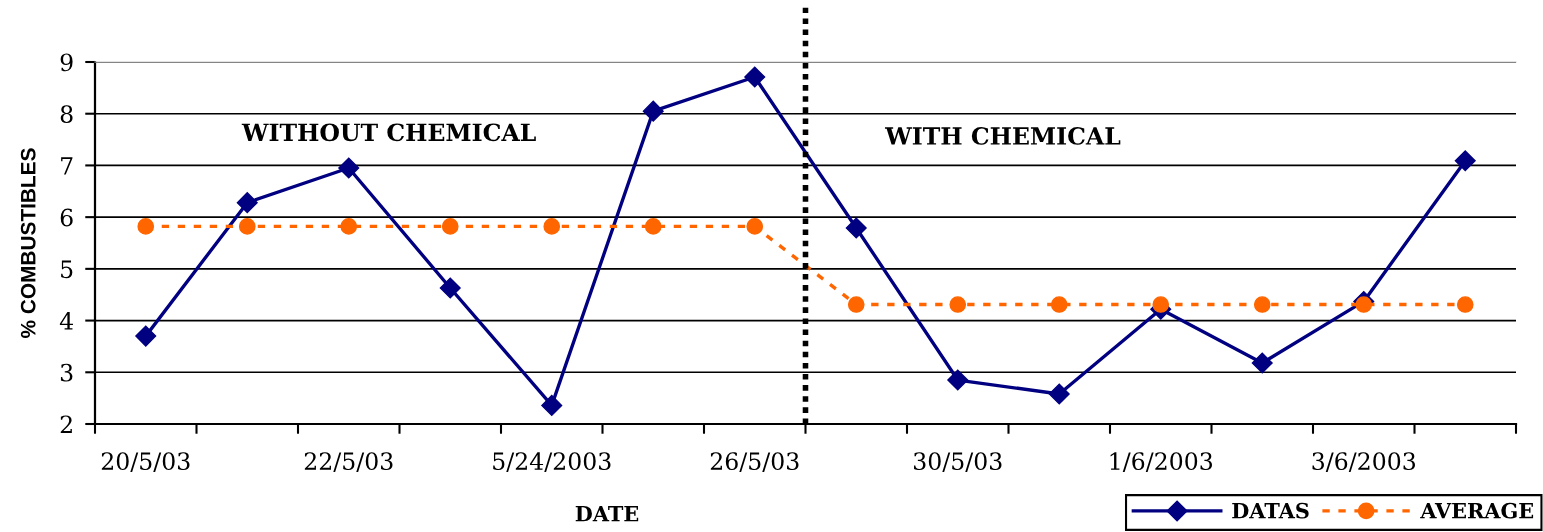  Describe the element at coordinates (67, 166) in the screenshot. I see `y-tick-label: 7` at that location.